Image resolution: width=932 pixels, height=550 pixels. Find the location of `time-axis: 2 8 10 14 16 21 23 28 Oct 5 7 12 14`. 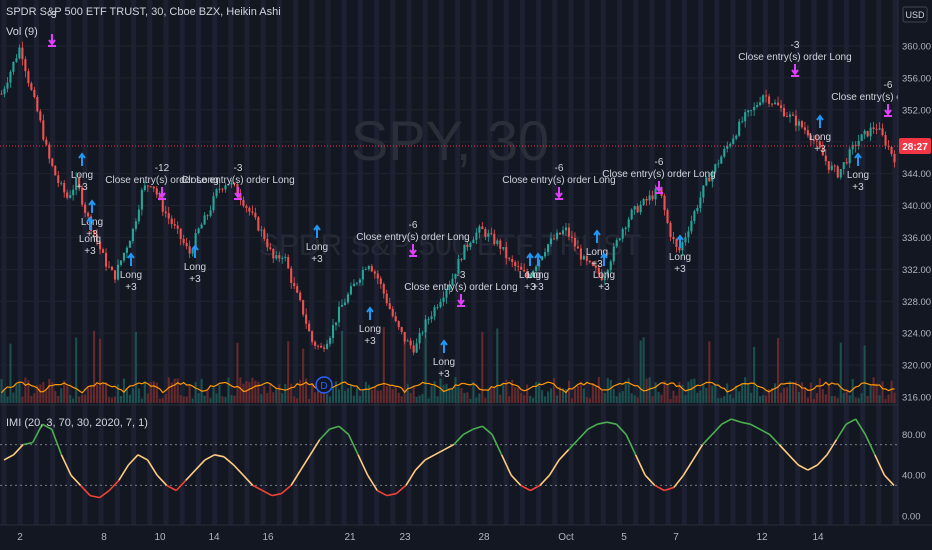

time-axis: 2 8 10 14 16 21 23 28 Oct 5 7 12 14 is located at coordinates (420, 537).